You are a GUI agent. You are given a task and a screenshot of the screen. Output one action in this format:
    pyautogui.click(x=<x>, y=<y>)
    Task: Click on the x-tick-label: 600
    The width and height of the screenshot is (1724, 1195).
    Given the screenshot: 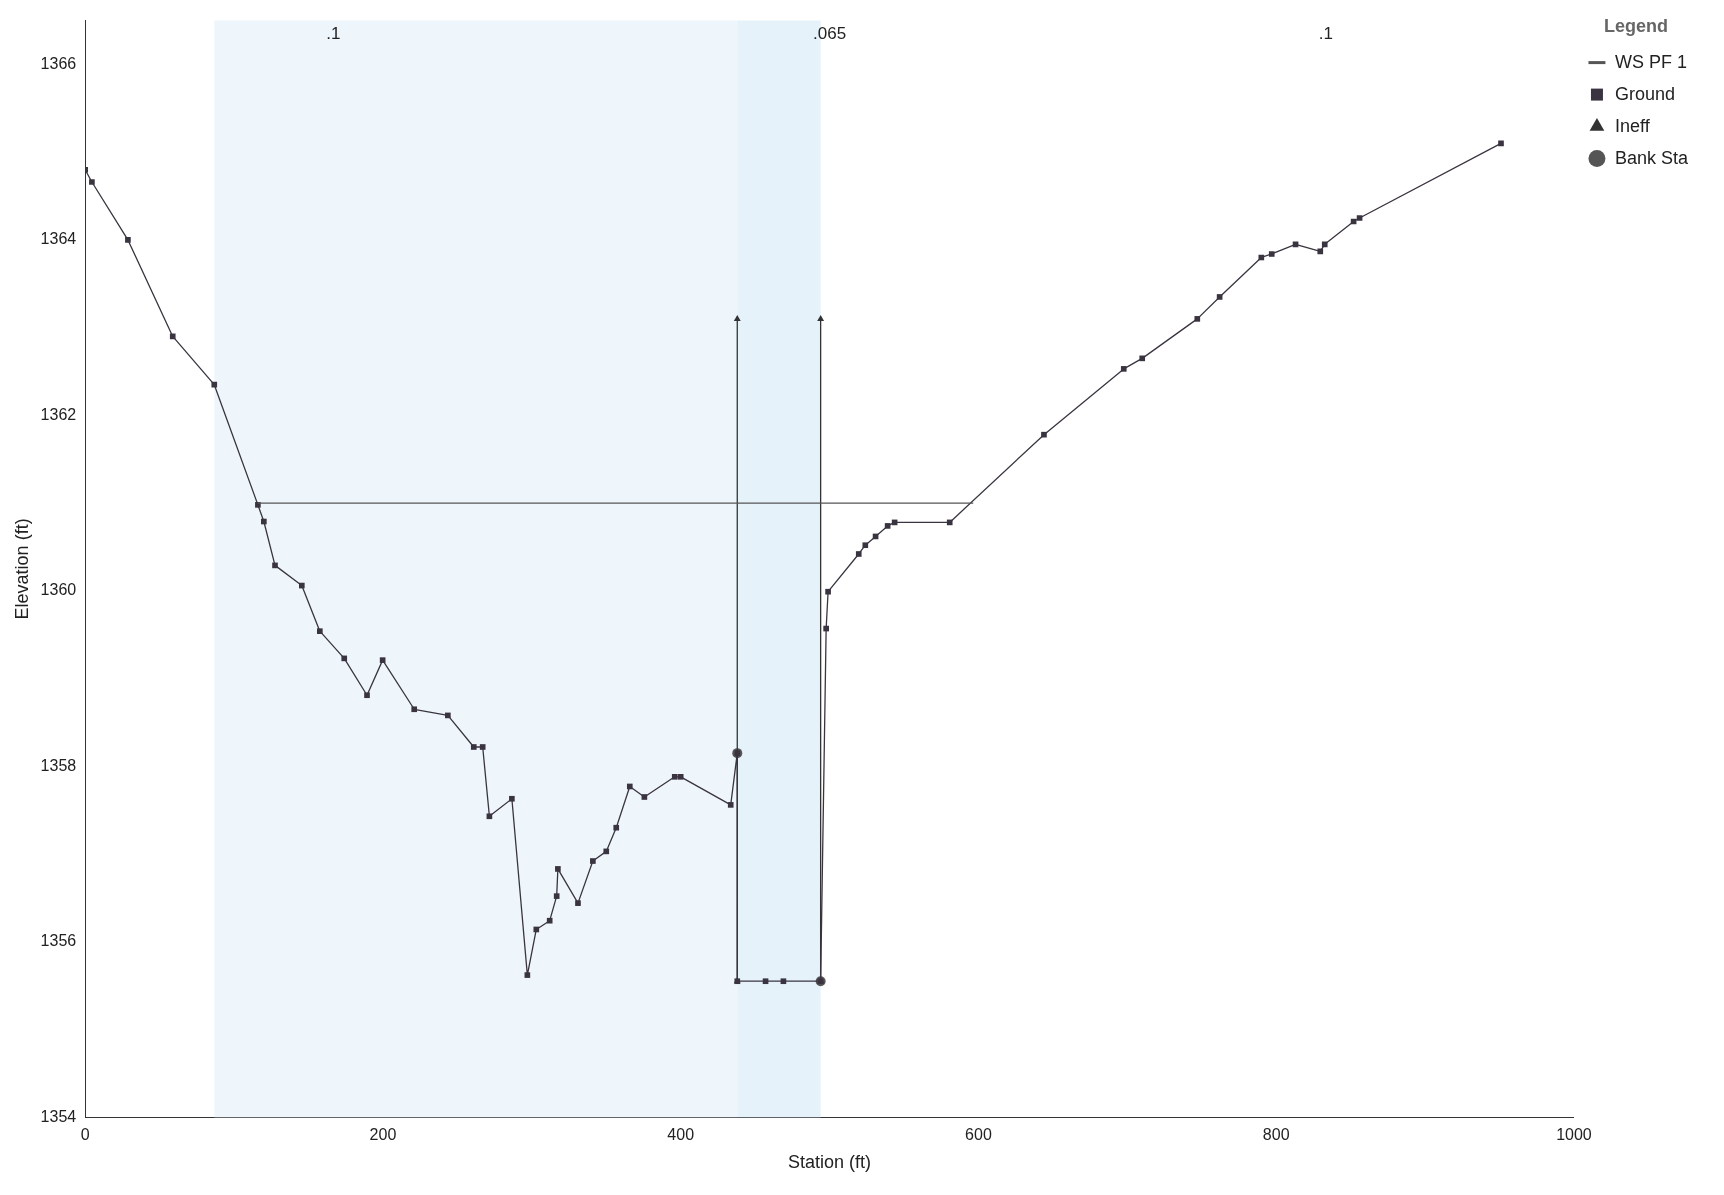 What is the action you would take?
    pyautogui.click(x=978, y=1135)
    